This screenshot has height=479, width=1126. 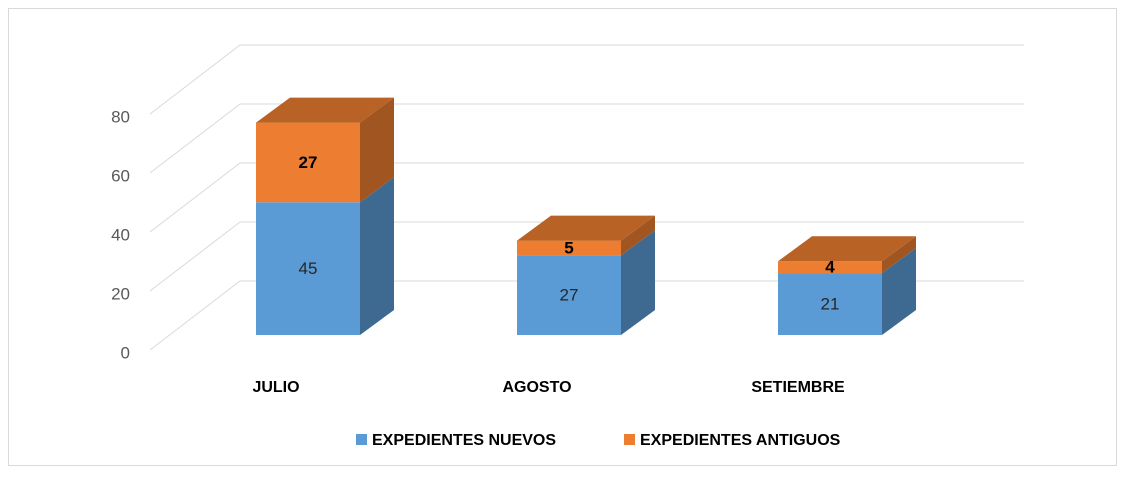 I want to click on x-tick-label: SETIEMBRE, so click(x=798, y=387).